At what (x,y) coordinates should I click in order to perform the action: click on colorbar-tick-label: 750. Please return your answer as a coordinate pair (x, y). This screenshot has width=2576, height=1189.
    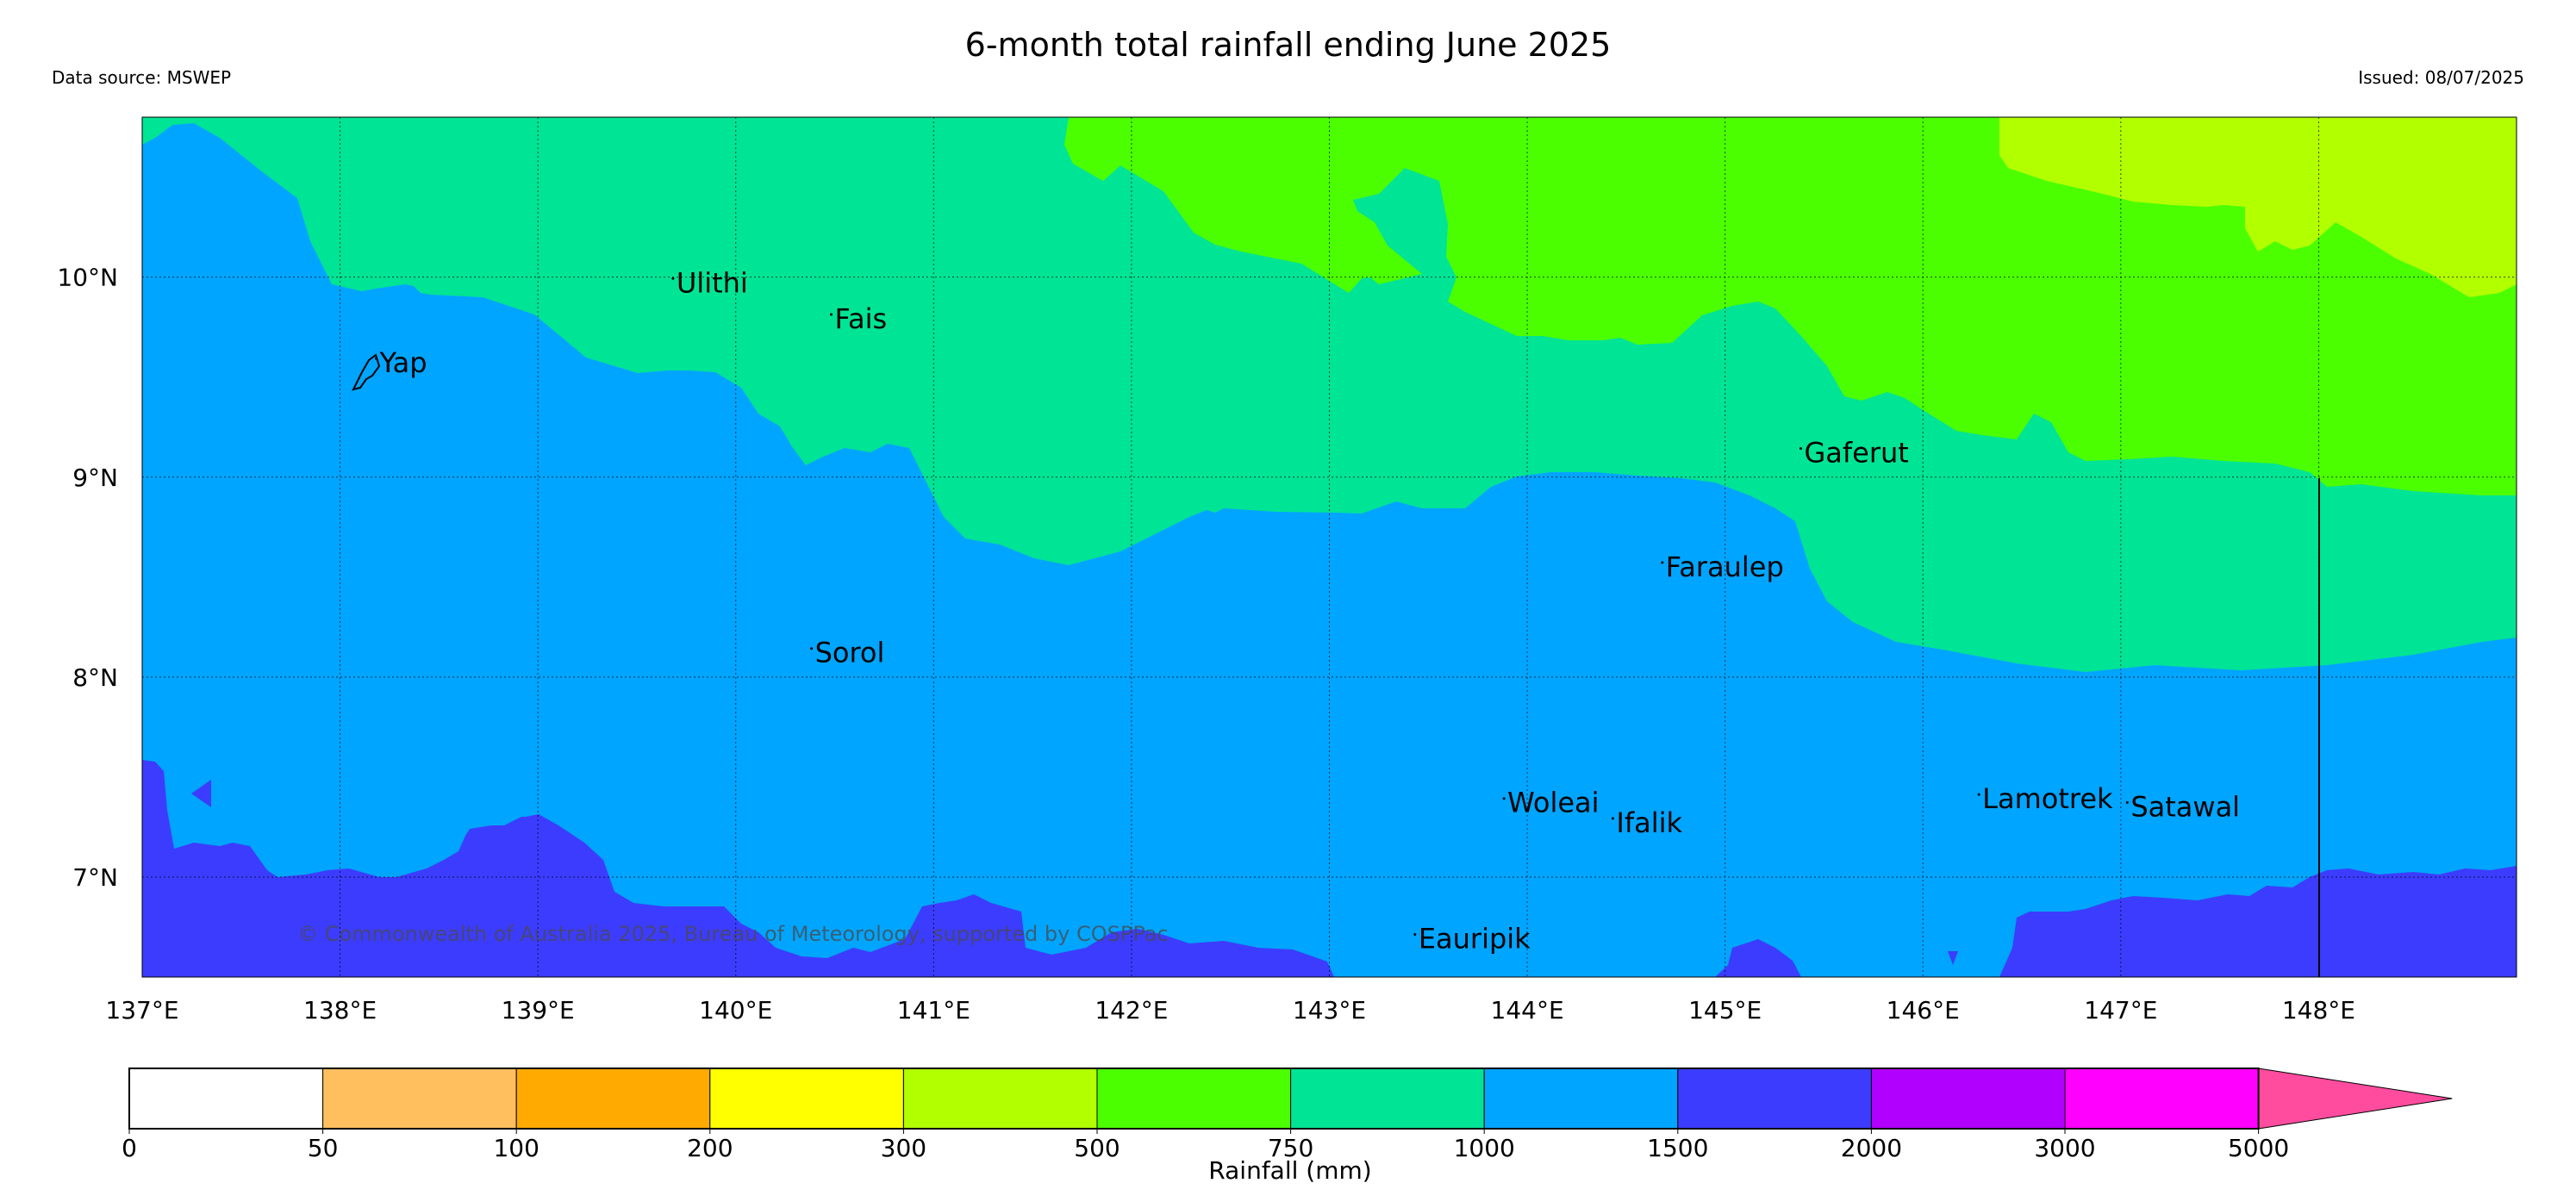
    Looking at the image, I should click on (1290, 1148).